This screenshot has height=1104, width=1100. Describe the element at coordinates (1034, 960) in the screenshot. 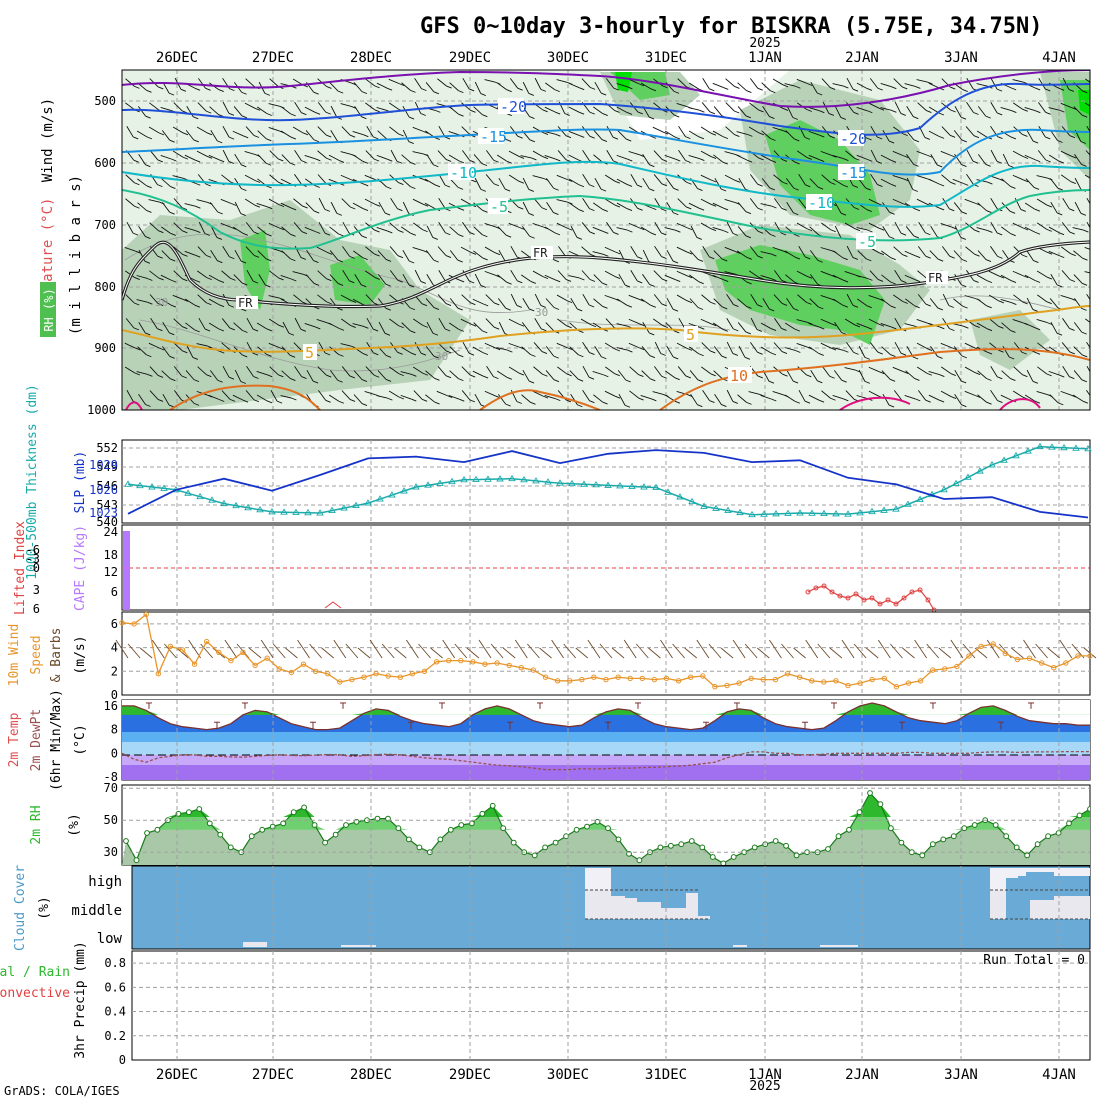

I see `run-total-label: Run Total = 0` at that location.